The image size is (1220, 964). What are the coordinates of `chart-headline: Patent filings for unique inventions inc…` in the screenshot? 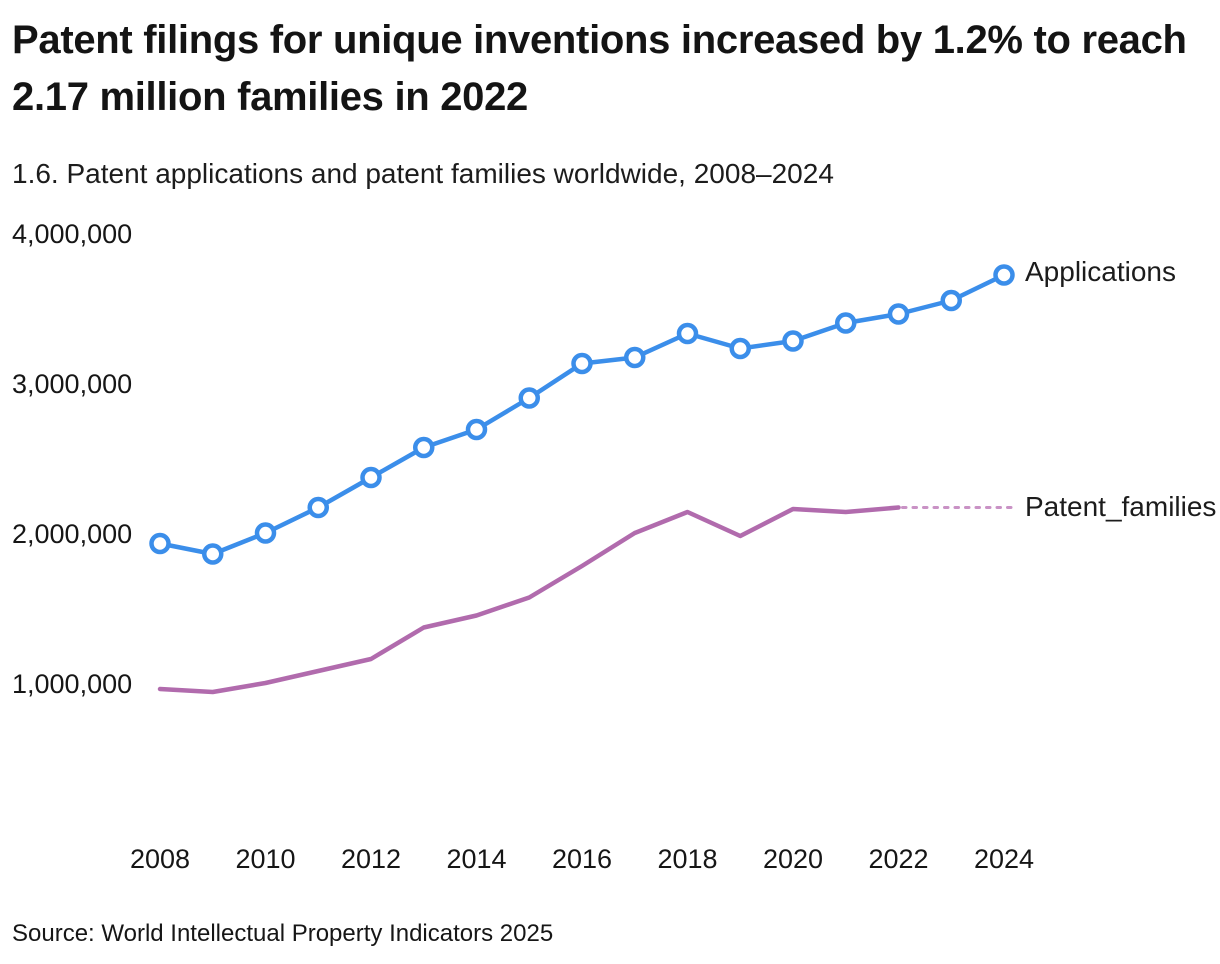 It's located at (599, 68).